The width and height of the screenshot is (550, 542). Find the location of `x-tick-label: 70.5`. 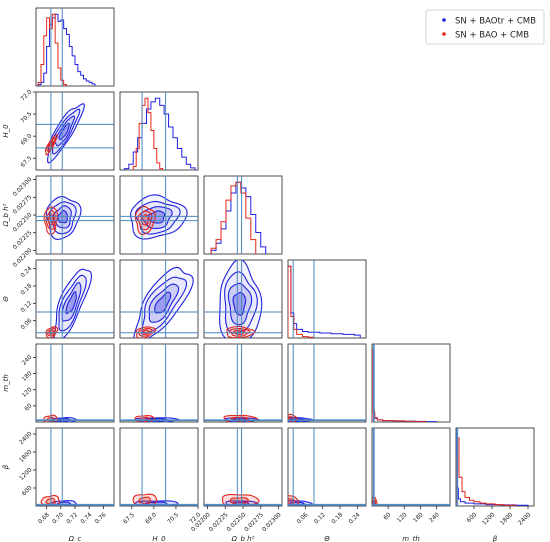

x-tick-label: 70.5 is located at coordinates (174, 519).